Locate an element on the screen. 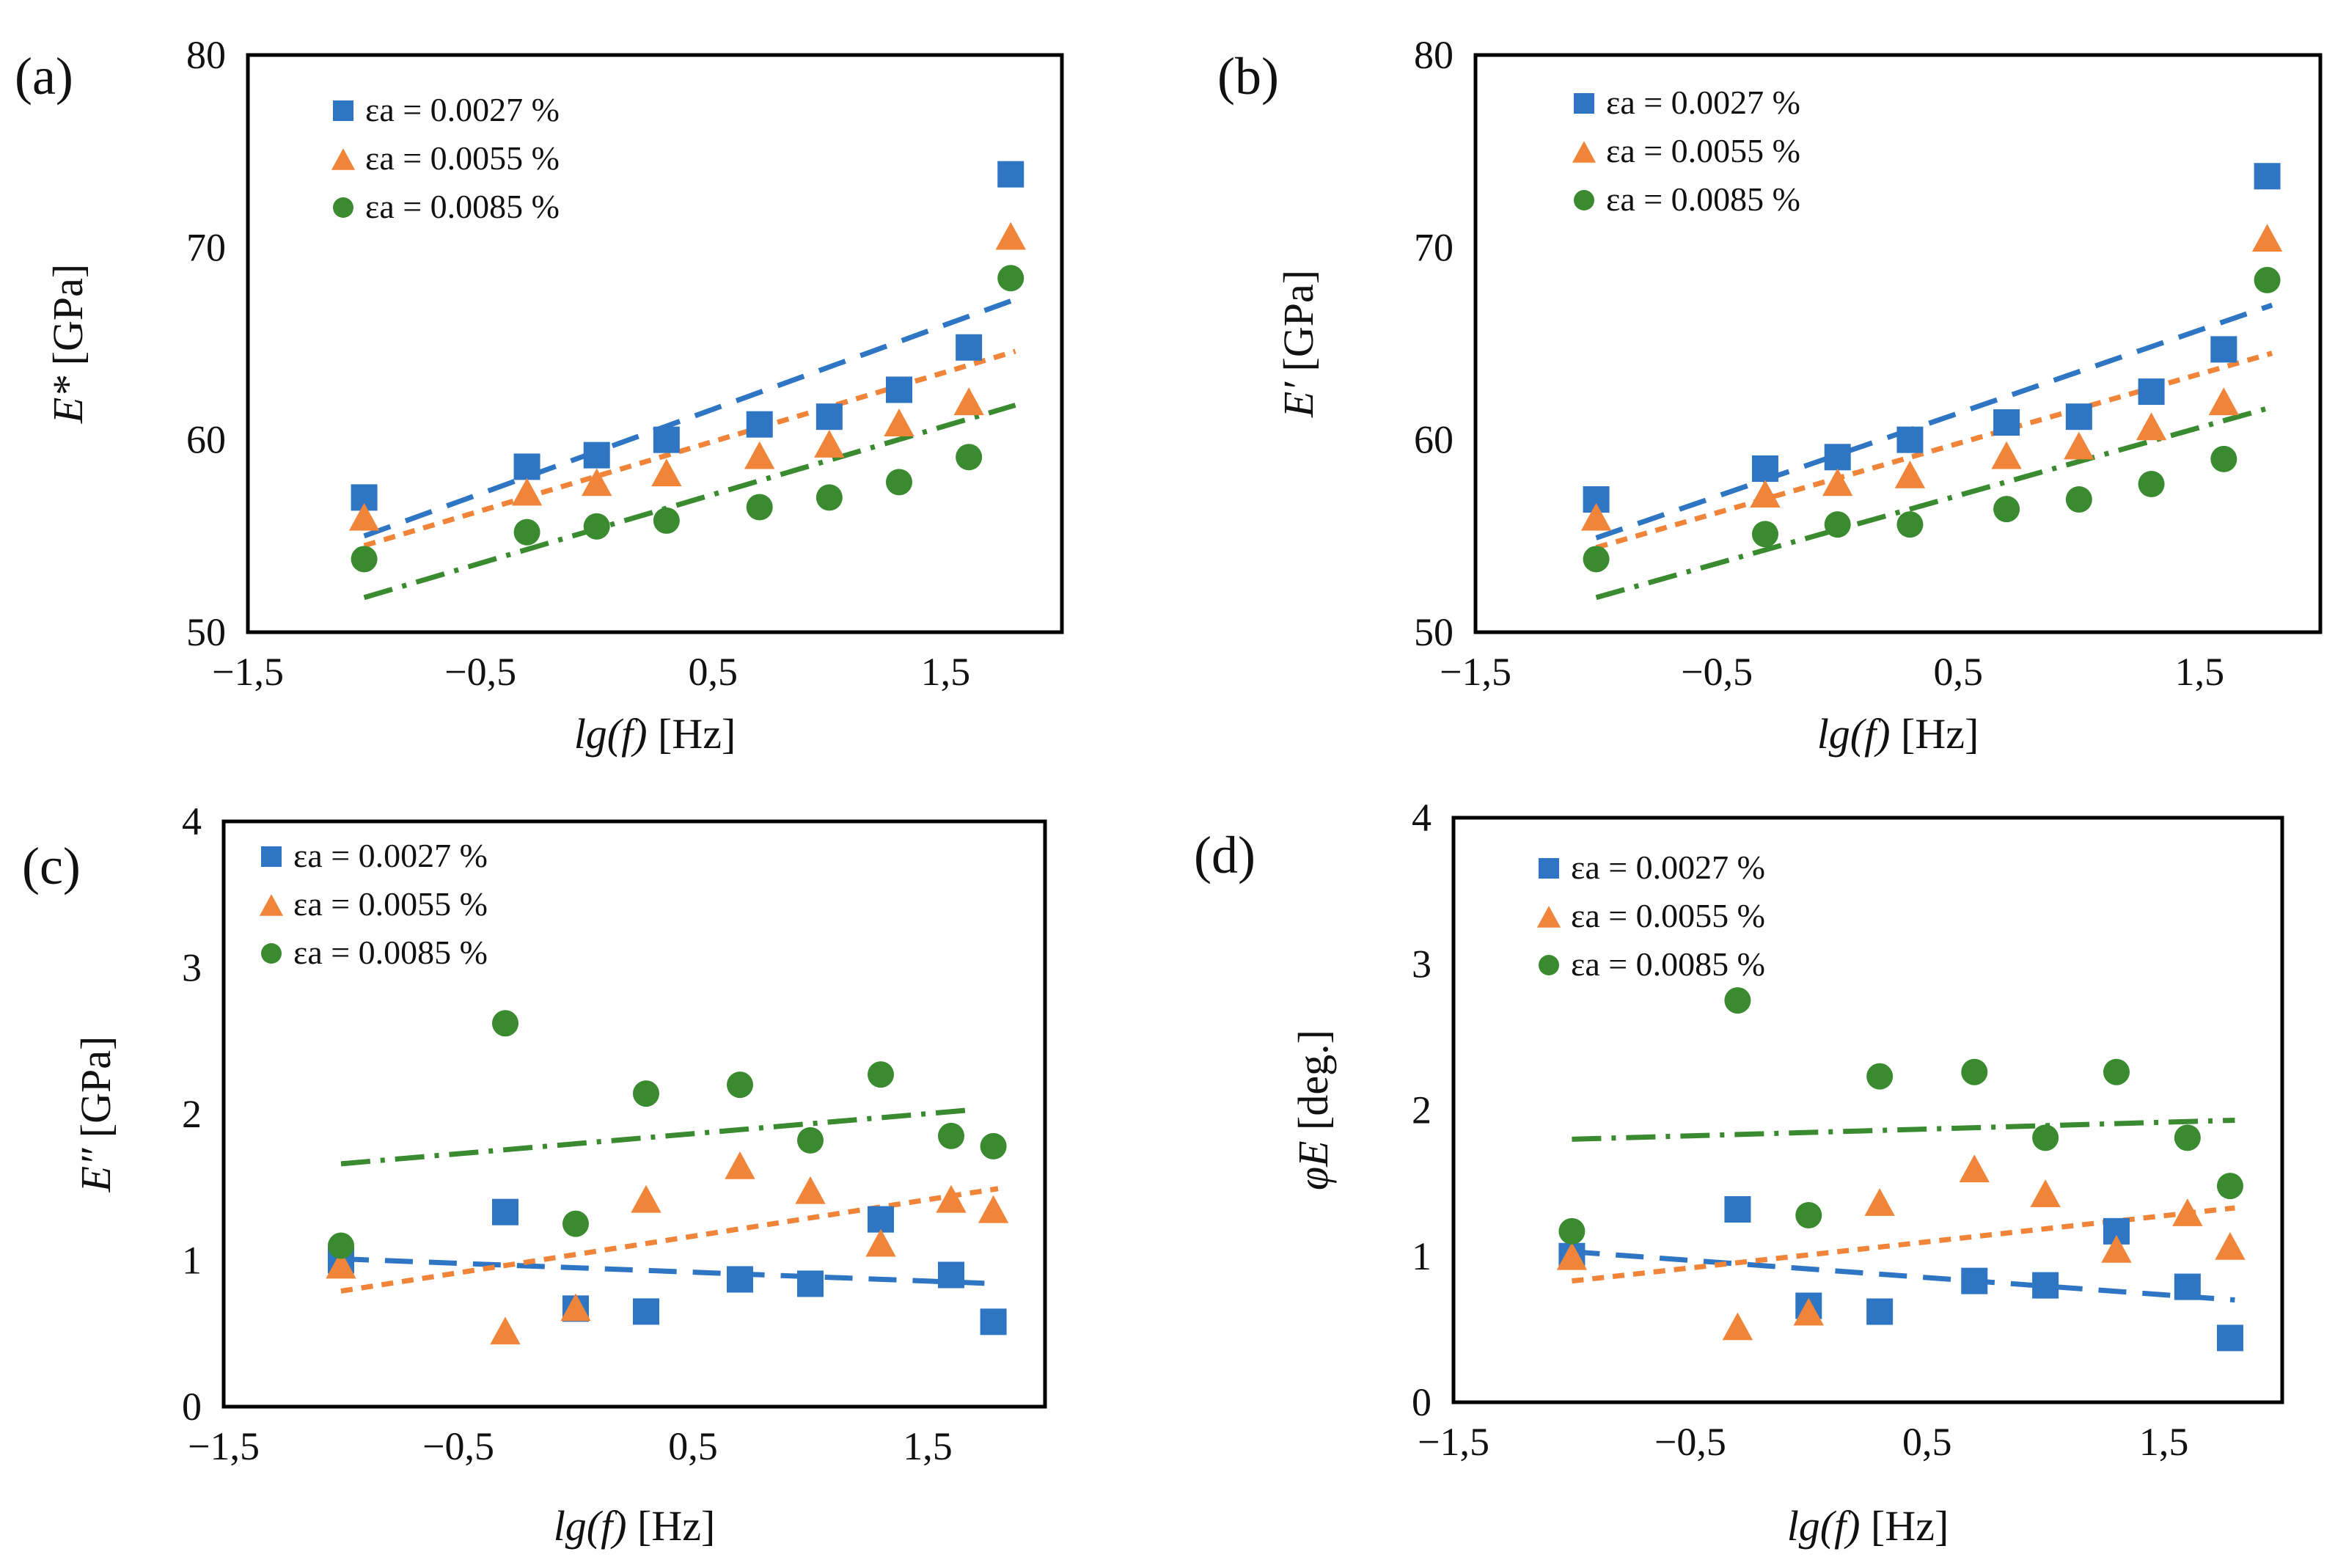  panel-label: (a) is located at coordinates (44, 76).